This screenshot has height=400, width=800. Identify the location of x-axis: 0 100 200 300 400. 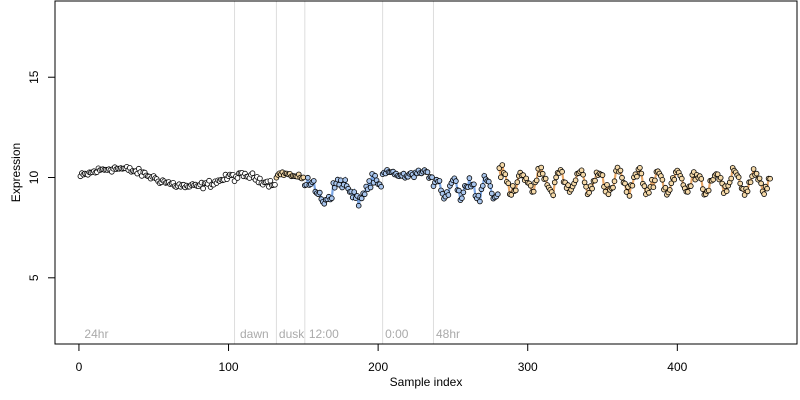
(382, 358).